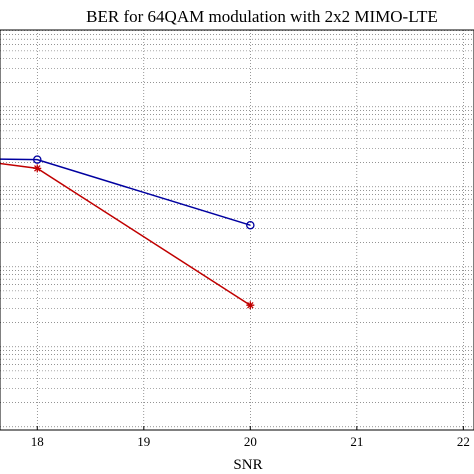 The image size is (474, 474). I want to click on x-tick-label: 22, so click(463, 441).